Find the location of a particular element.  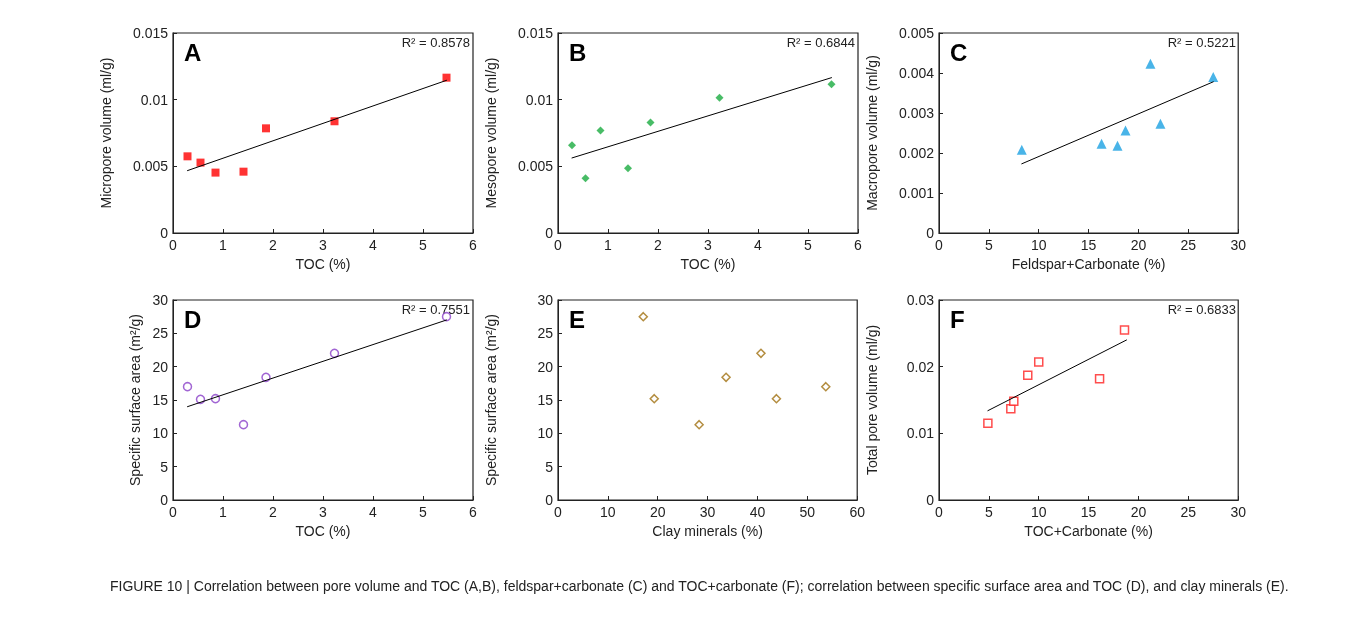

x-axis-title: TOC+Carbonate (%) is located at coordinates (1088, 530).